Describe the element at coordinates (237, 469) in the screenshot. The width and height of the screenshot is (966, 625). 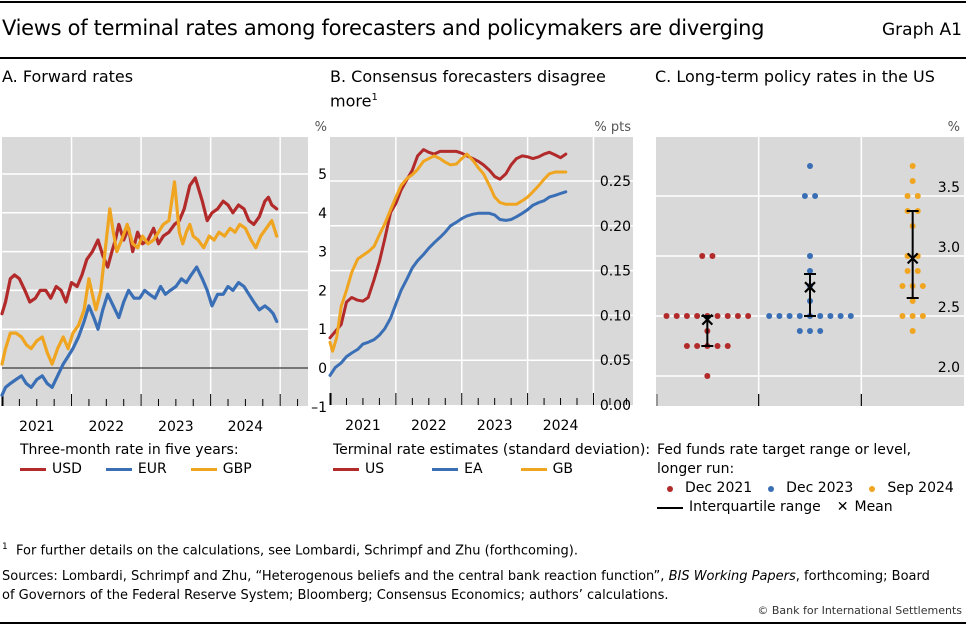
I see `legend-label-gbp: GBP` at that location.